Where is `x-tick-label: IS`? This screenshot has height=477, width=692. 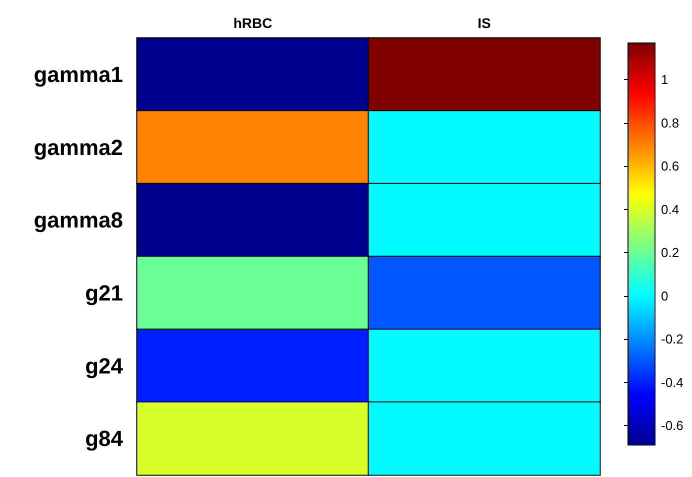
x-tick-label: IS is located at coordinates (484, 23).